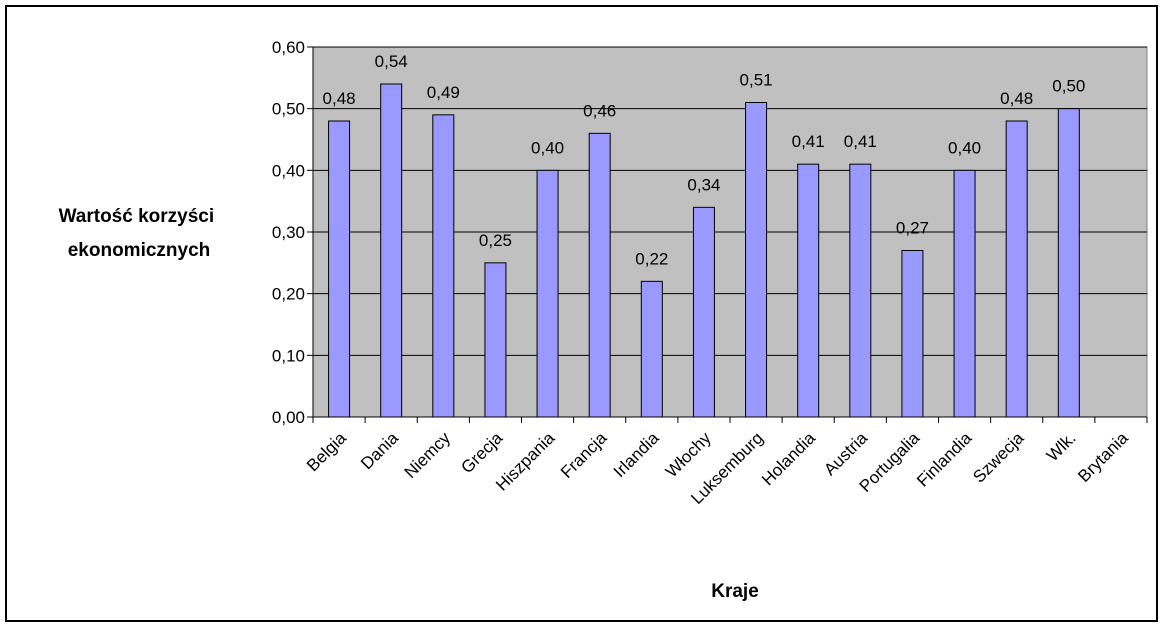  I want to click on x-tick-label: Grecja, so click(481, 452).